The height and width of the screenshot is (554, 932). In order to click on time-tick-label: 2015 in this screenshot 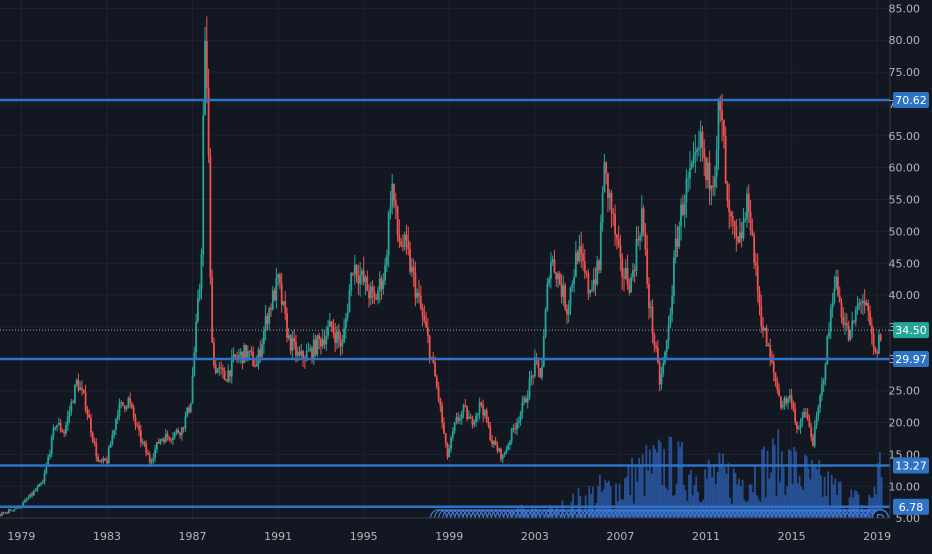, I will do `click(792, 536)`.